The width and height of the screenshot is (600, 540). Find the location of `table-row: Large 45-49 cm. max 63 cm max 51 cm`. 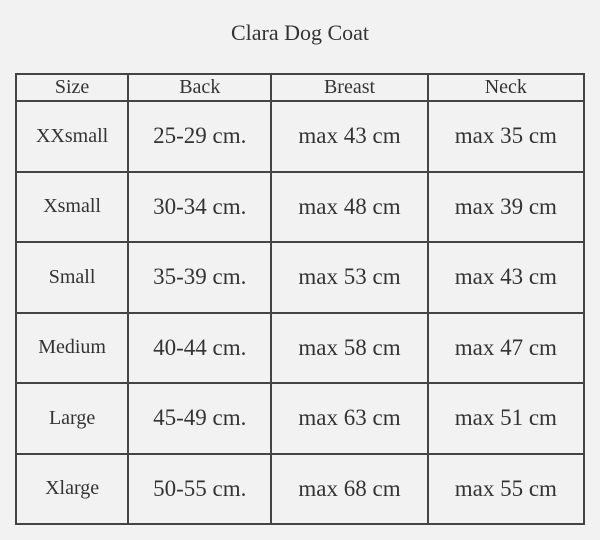

table-row: Large 45-49 cm. max 63 cm max 51 cm is located at coordinates (300, 418).